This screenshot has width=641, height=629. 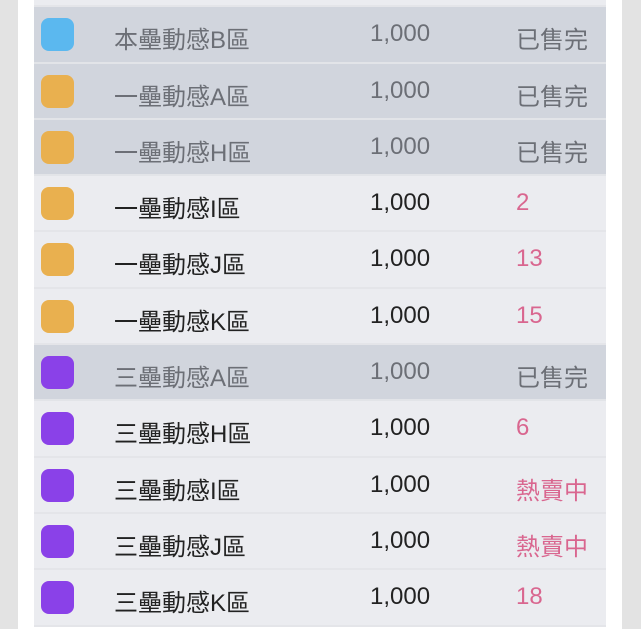 What do you see at coordinates (523, 203) in the screenshot?
I see `area-availability: 2` at bounding box center [523, 203].